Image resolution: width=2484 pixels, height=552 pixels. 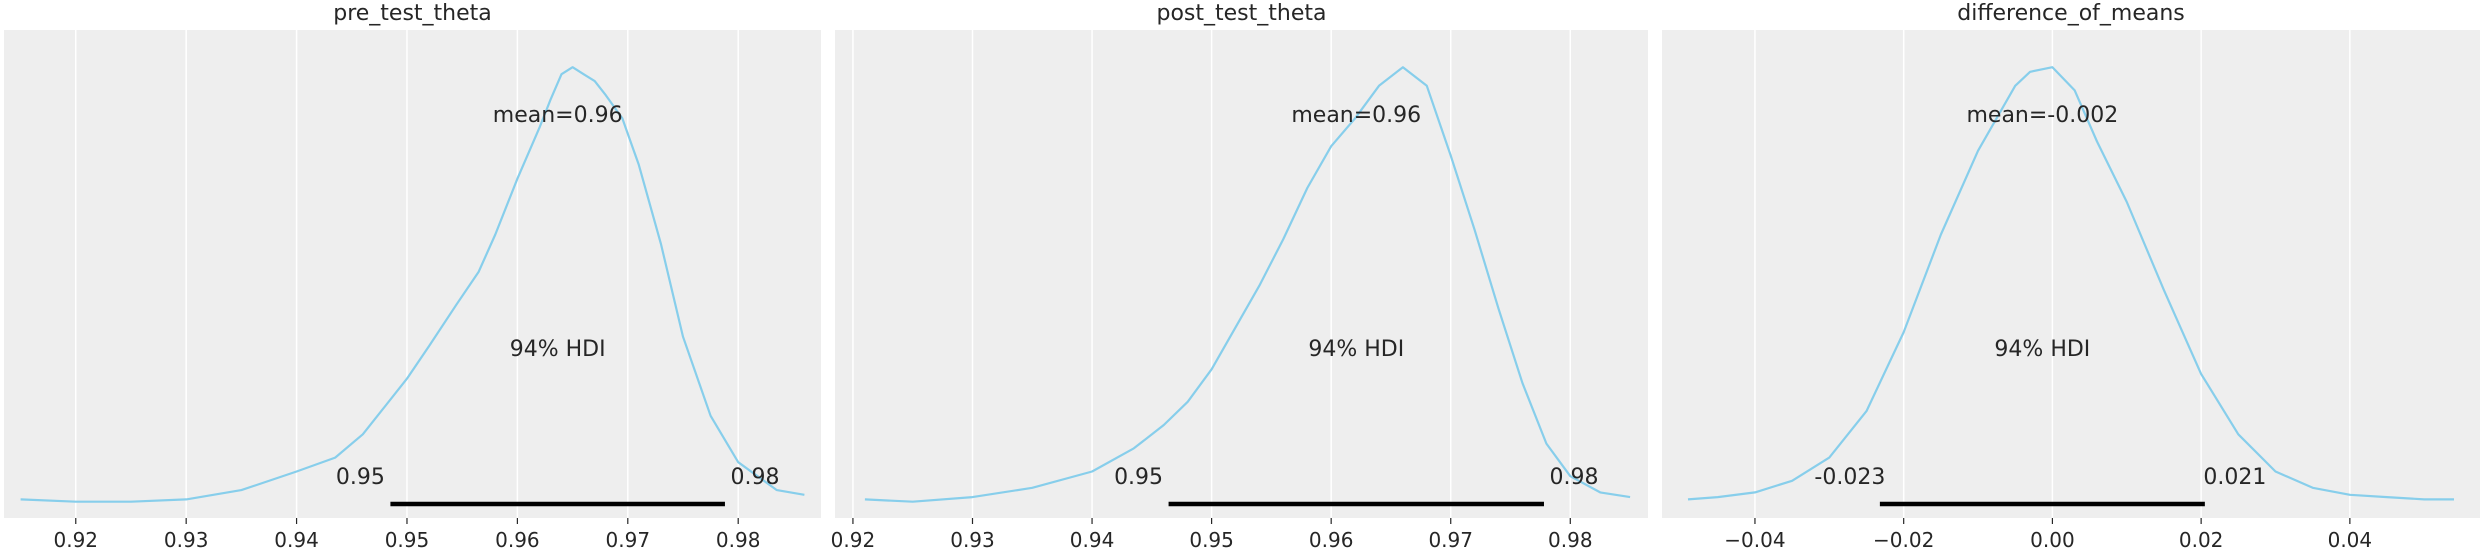 I want to click on x-tick-label: 0.00, so click(x=2052, y=540).